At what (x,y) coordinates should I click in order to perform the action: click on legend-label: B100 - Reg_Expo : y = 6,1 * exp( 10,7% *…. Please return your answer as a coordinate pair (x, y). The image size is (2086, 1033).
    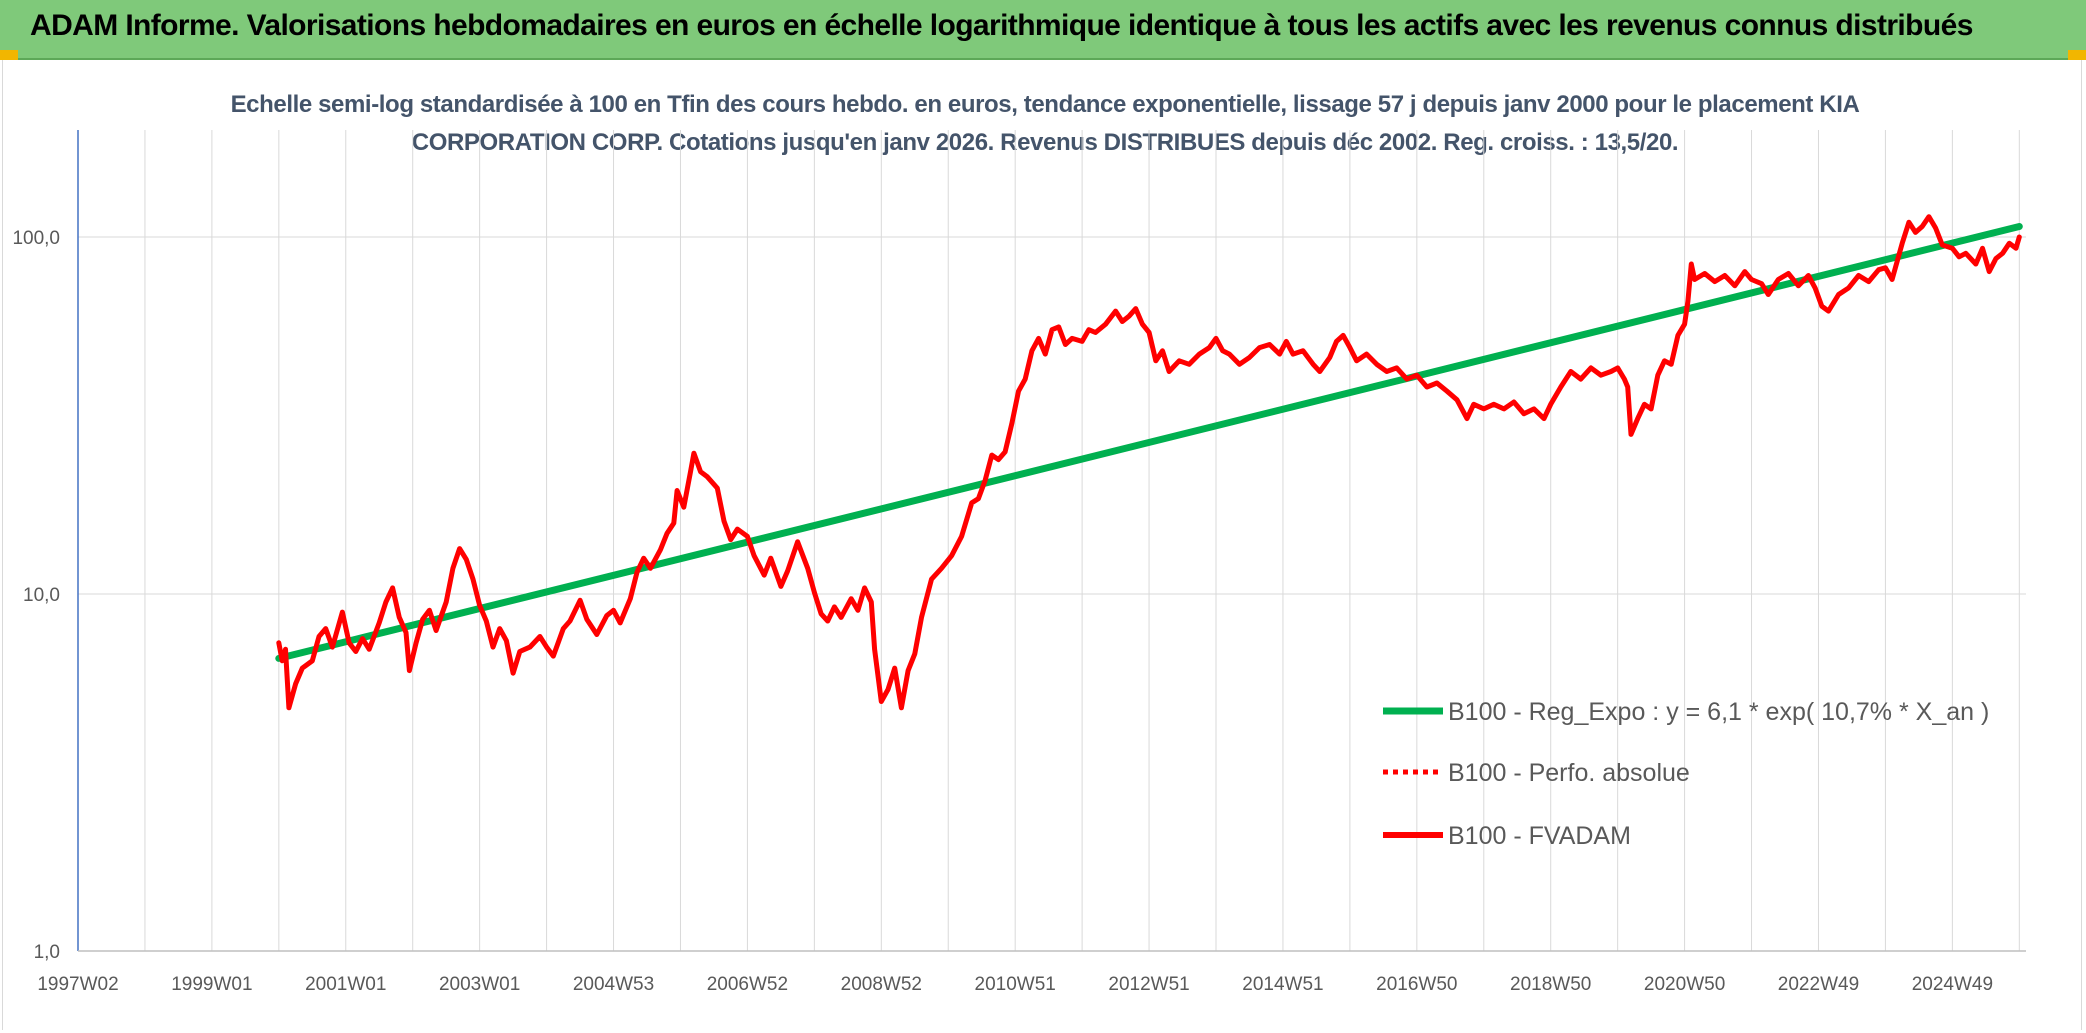
    Looking at the image, I should click on (1718, 712).